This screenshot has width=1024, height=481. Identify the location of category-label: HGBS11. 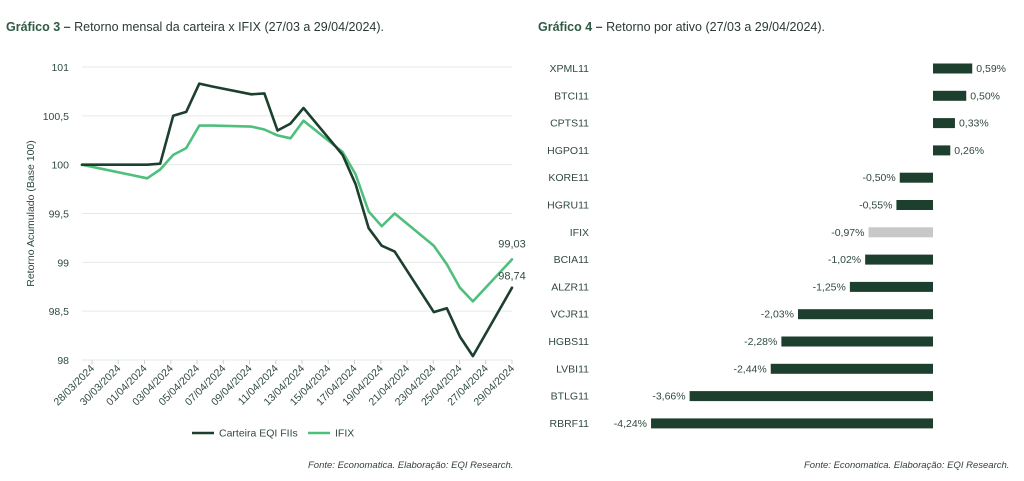
(568, 342).